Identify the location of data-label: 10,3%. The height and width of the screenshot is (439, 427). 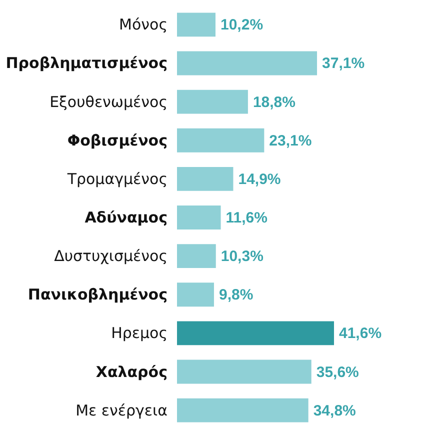
(242, 257).